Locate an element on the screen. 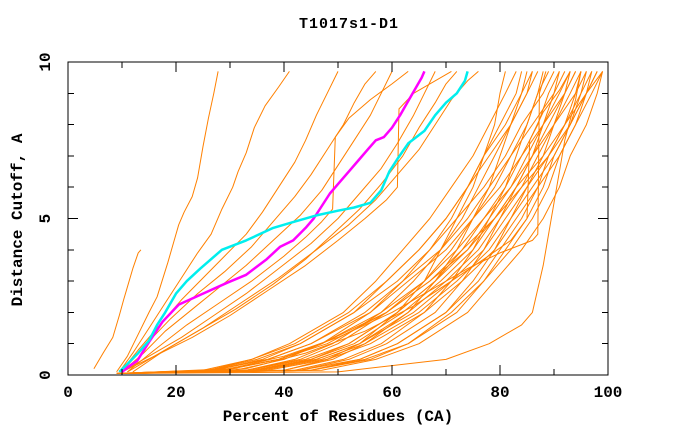 Image resolution: width=680 pixels, height=440 pixels. chart-title: T1017s1-D1 is located at coordinates (349, 24).